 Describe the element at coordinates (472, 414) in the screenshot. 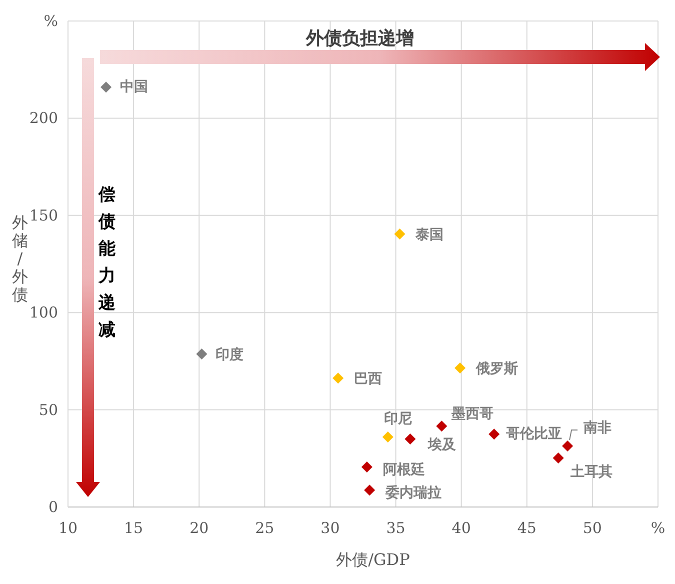

I see `annotation: 墨西哥` at that location.